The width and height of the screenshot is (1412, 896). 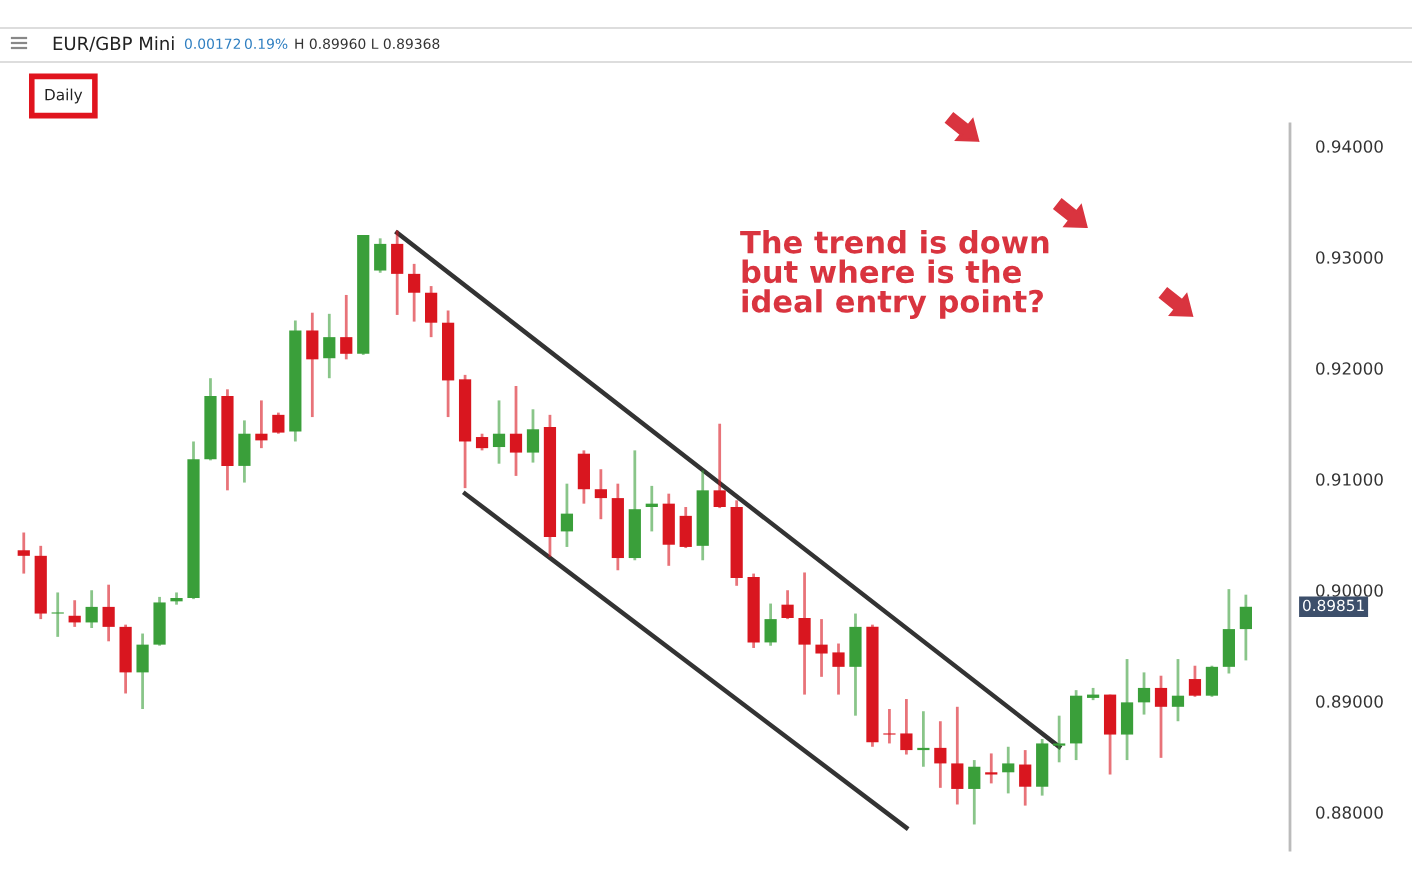 I want to click on y-tick-label: 0.92000, so click(x=1349, y=368).